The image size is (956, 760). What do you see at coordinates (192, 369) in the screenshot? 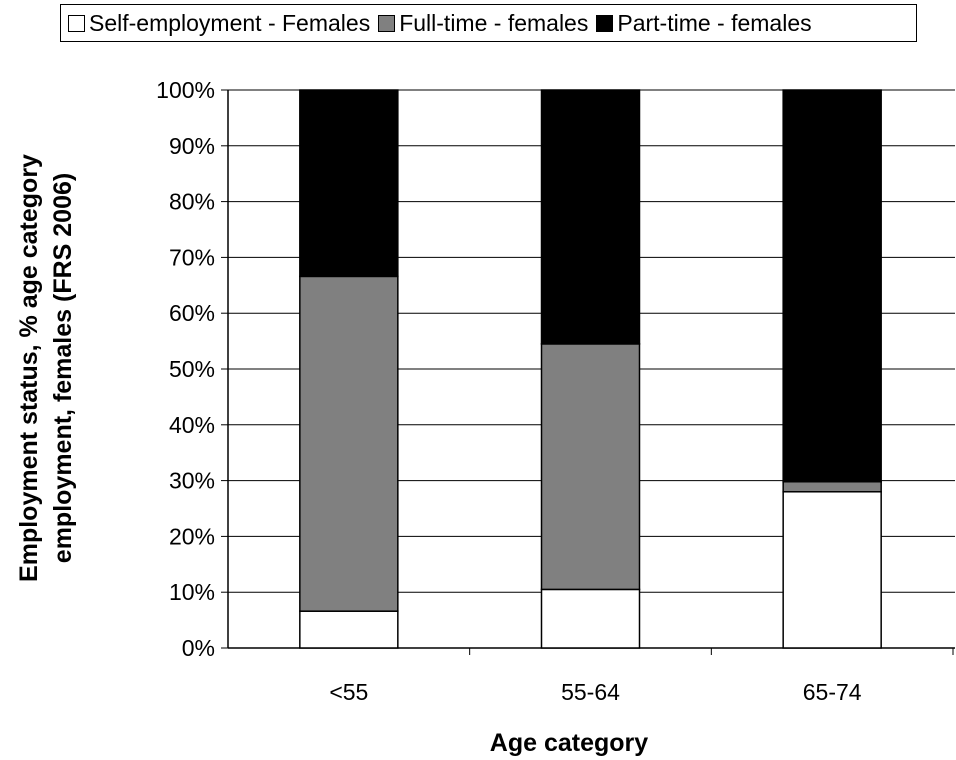
I see `y-tick-label: 50%` at bounding box center [192, 369].